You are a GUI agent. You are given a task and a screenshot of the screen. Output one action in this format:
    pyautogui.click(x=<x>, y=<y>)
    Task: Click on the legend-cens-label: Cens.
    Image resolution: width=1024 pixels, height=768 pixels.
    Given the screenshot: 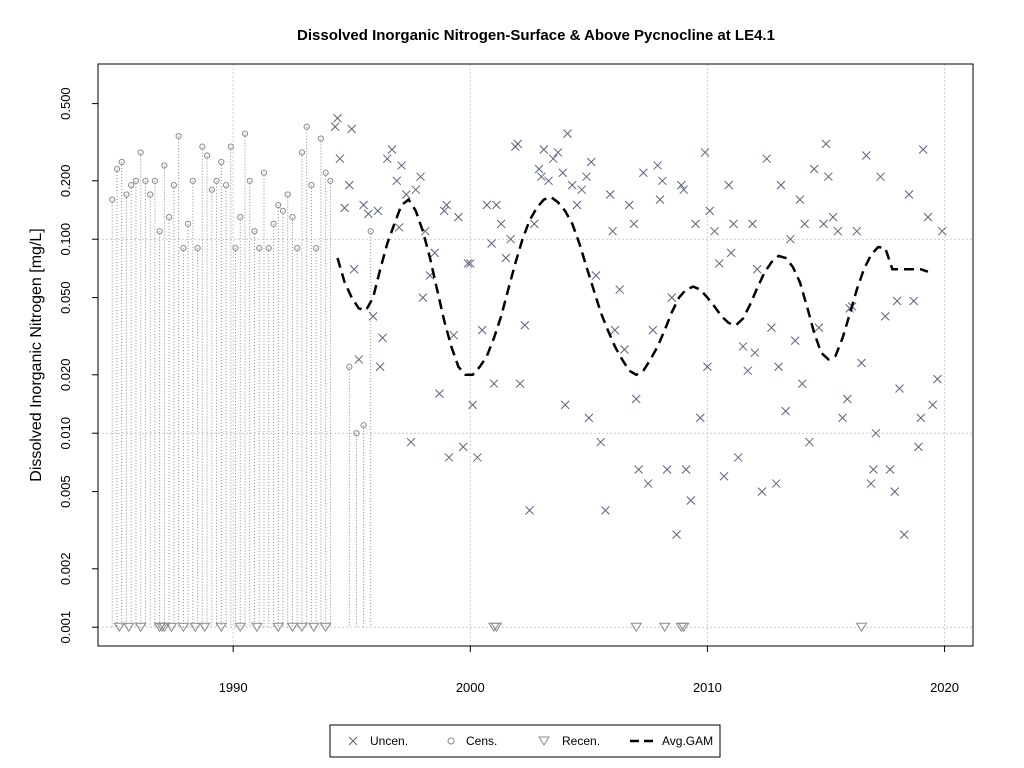 What is the action you would take?
    pyautogui.click(x=481, y=741)
    